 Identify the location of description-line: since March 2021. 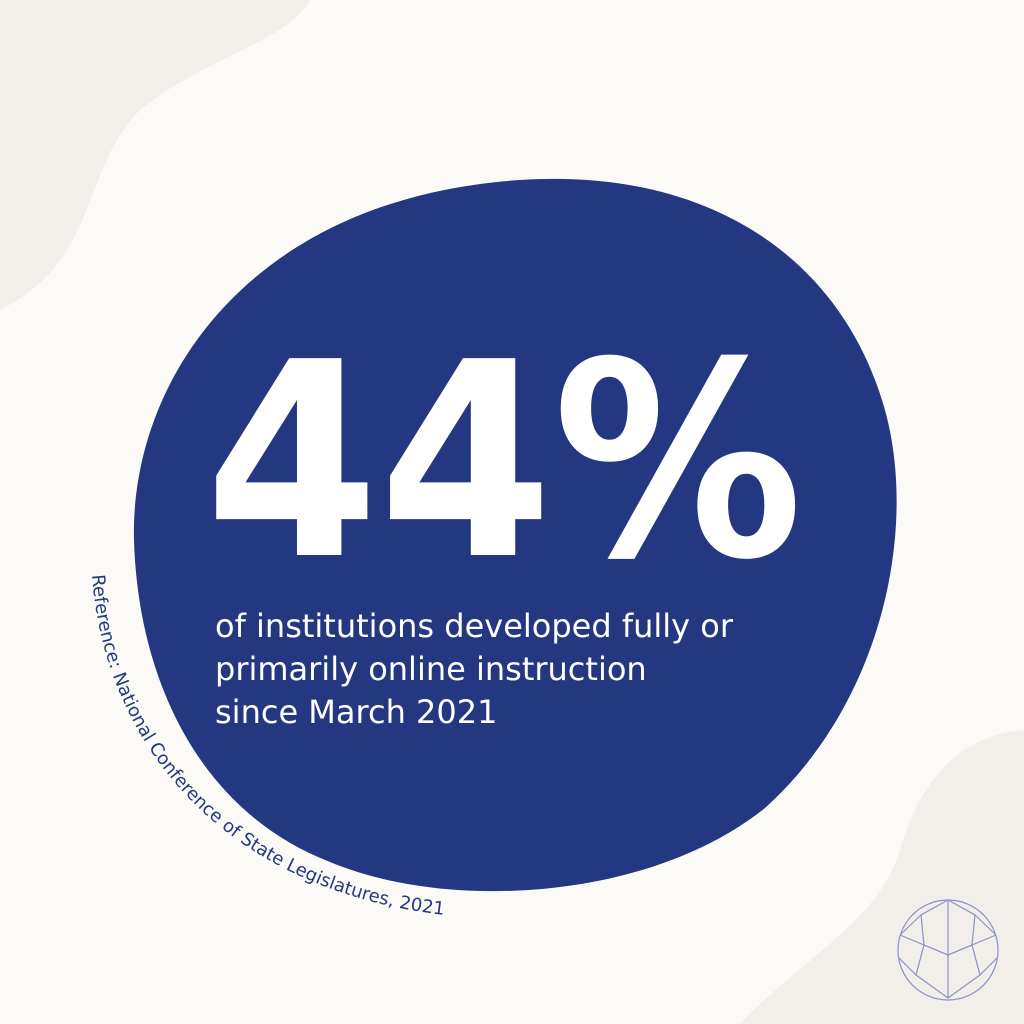
(356, 712).